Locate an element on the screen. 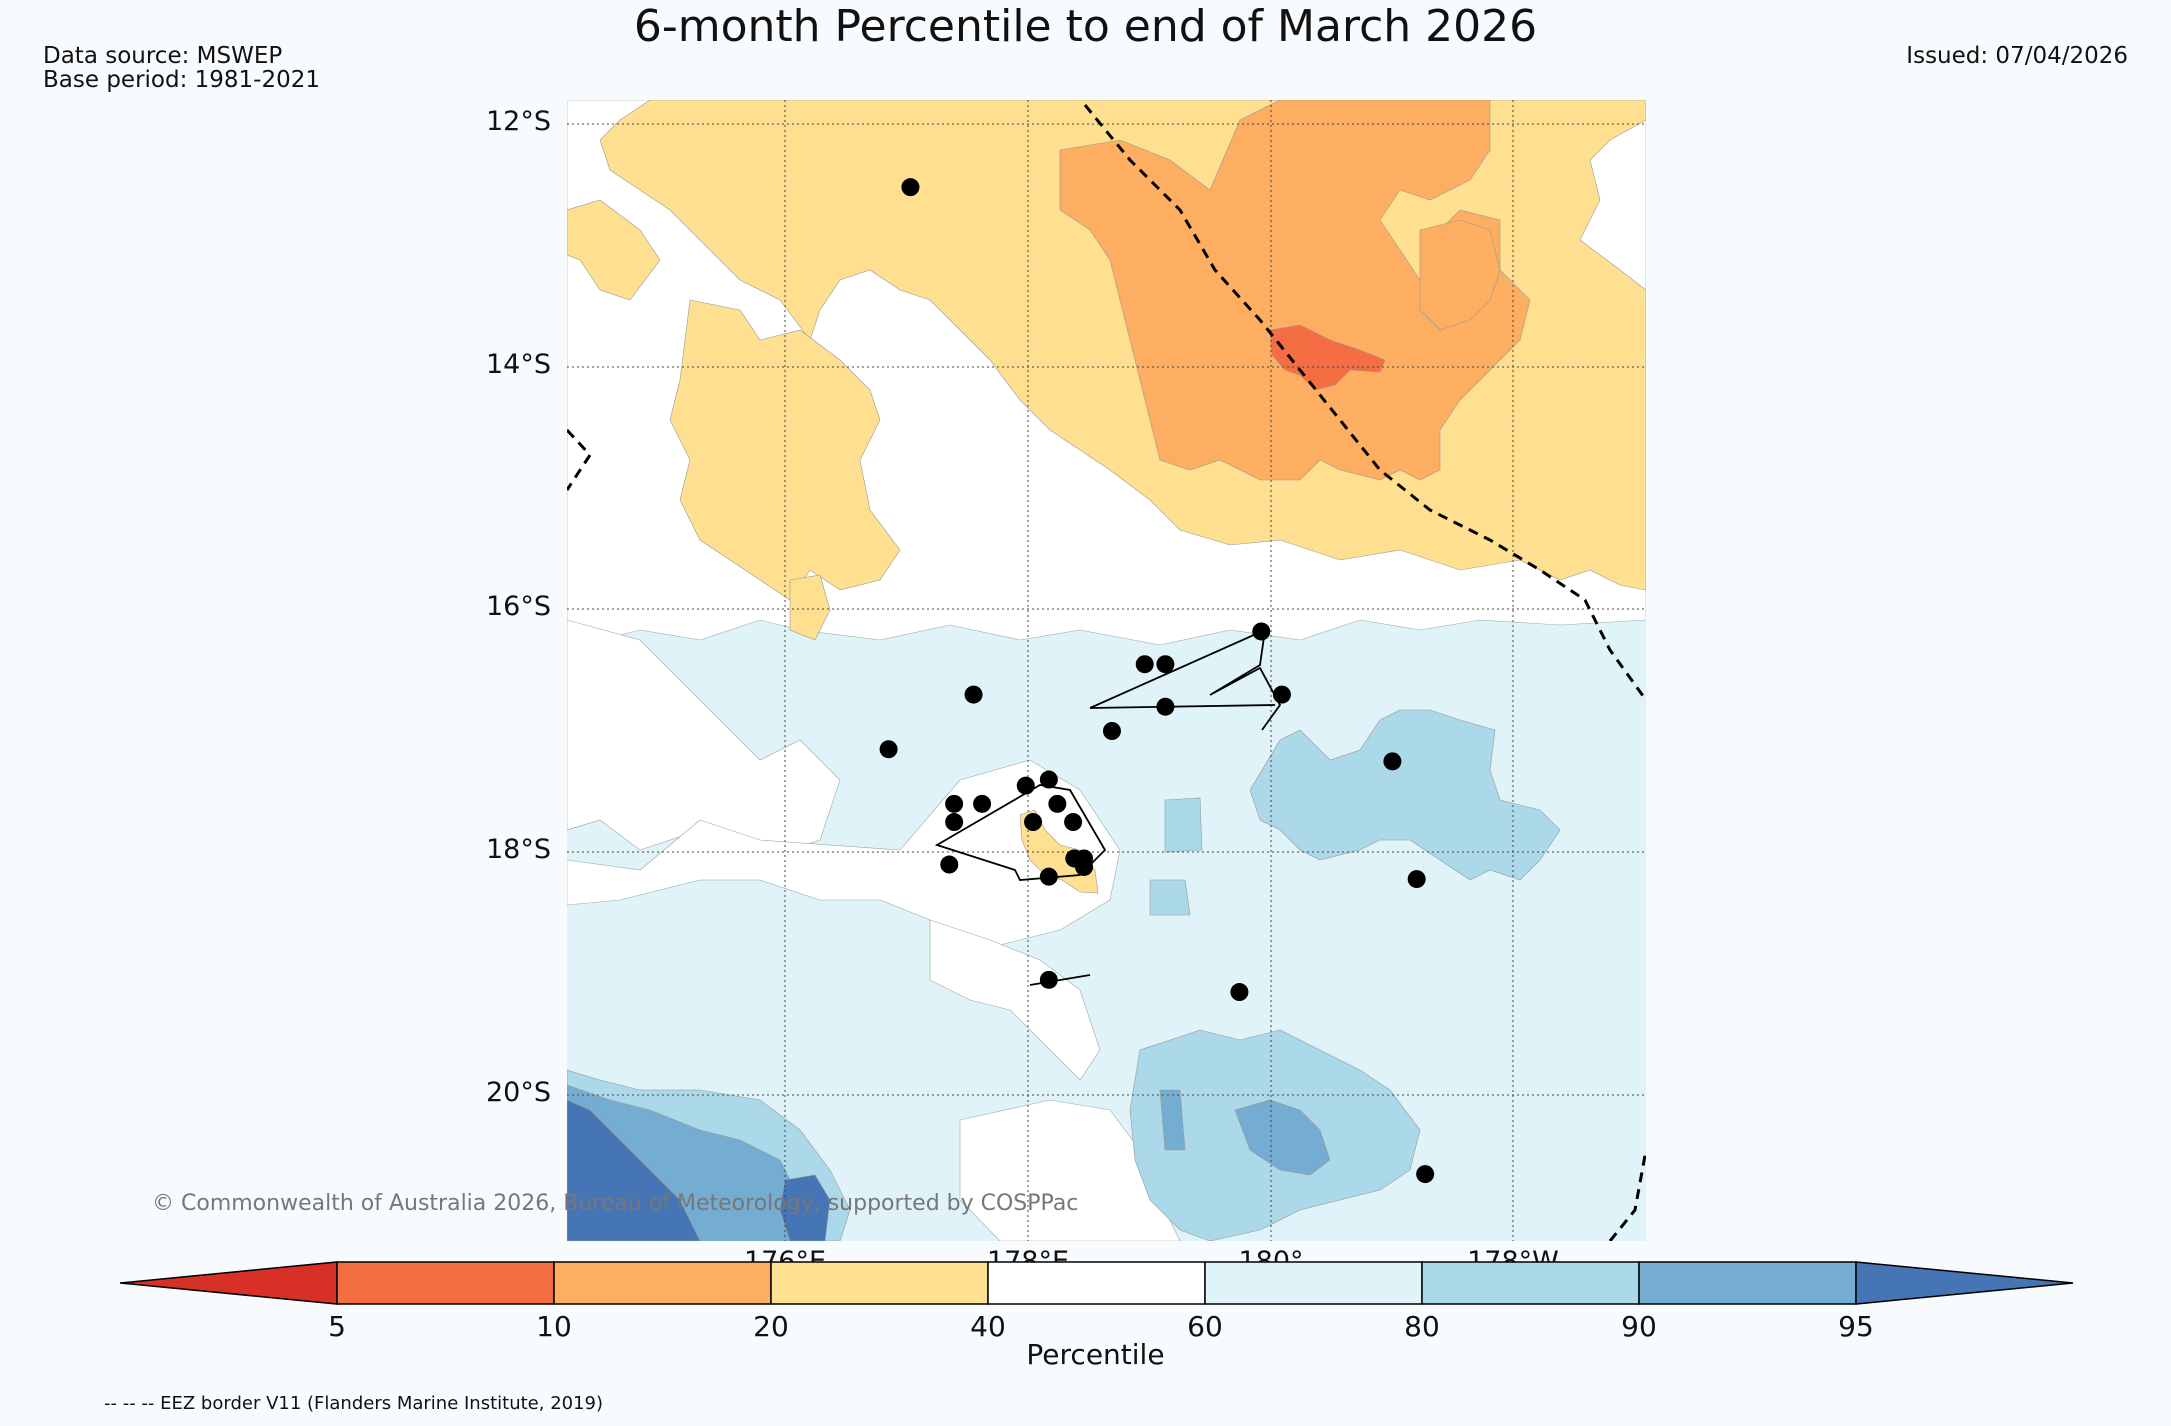 This screenshot has height=1426, width=2171. contour-80-90-small2 is located at coordinates (1170, 897).